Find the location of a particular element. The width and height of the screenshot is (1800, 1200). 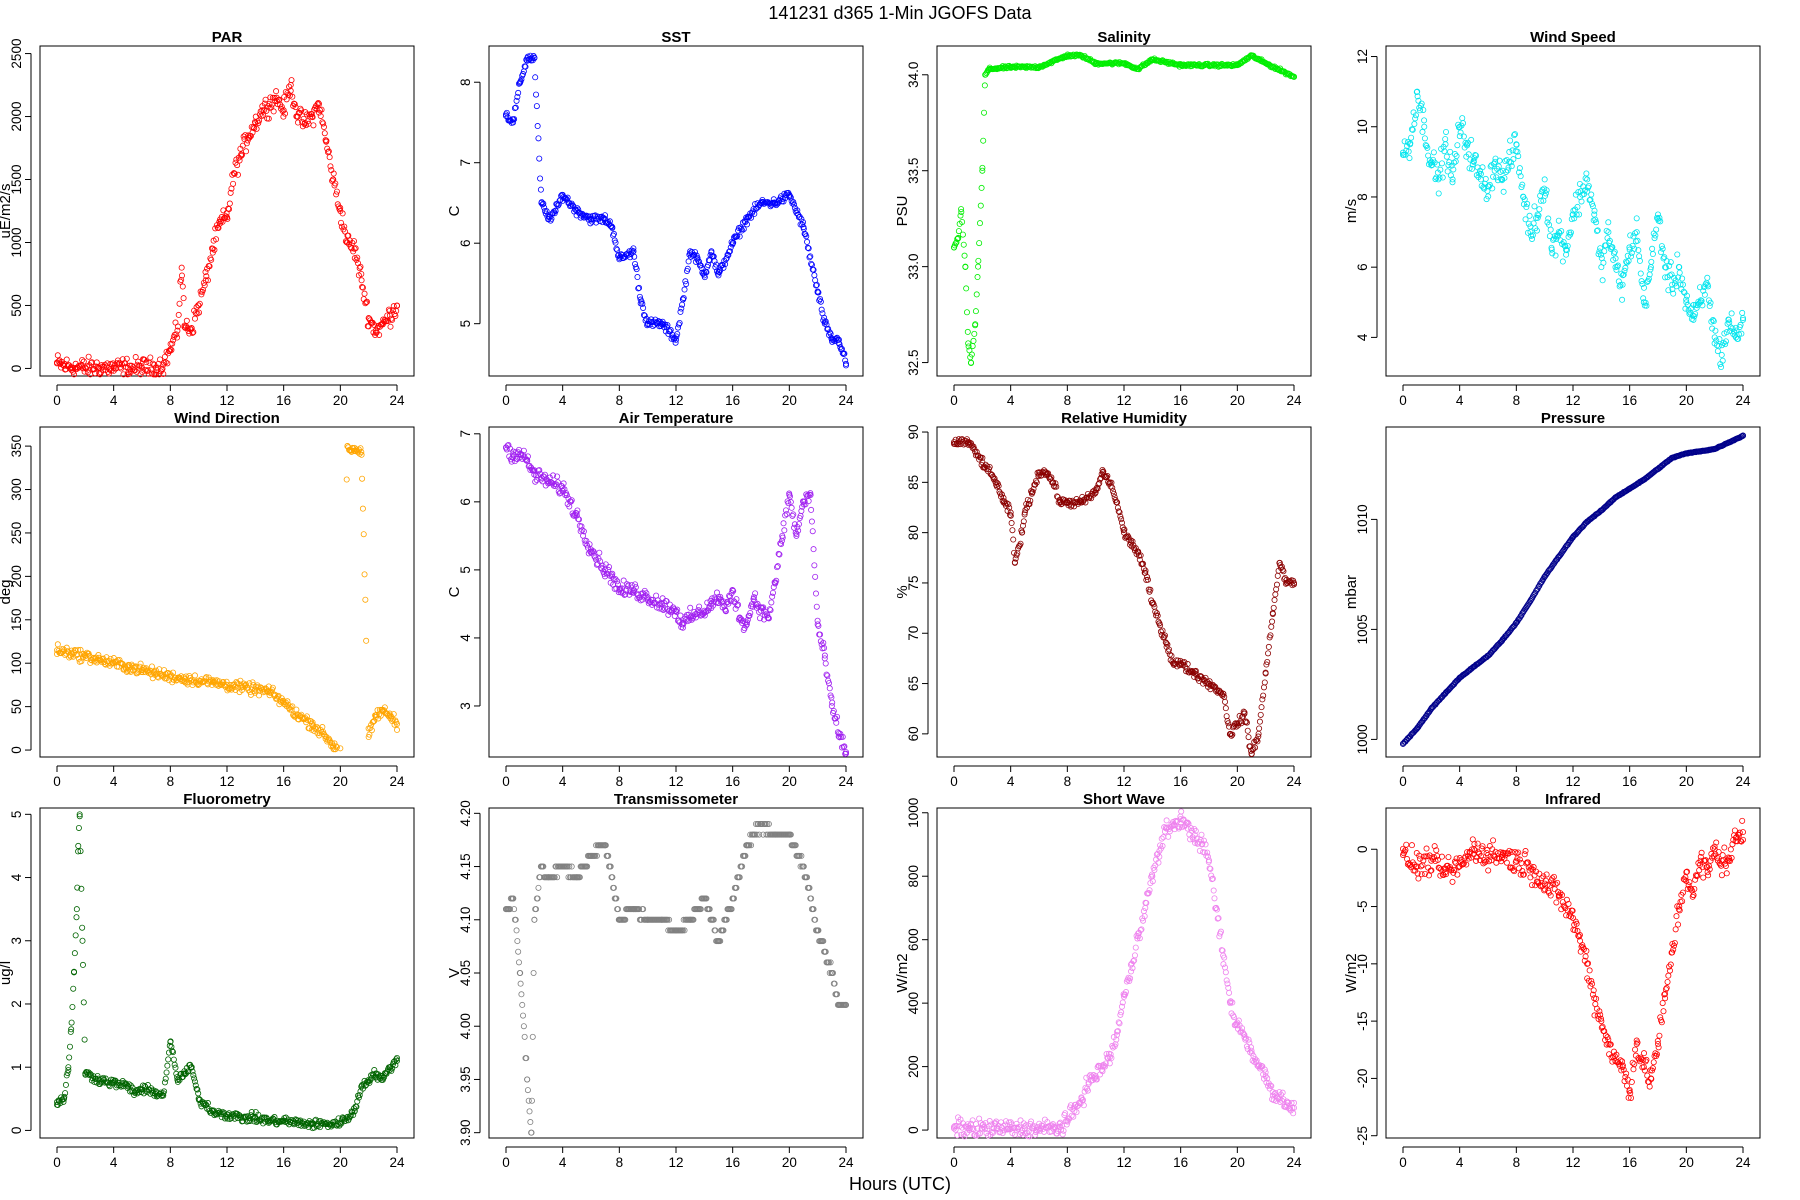

air-temperature-y-tick-label: 7 is located at coordinates (465, 434).